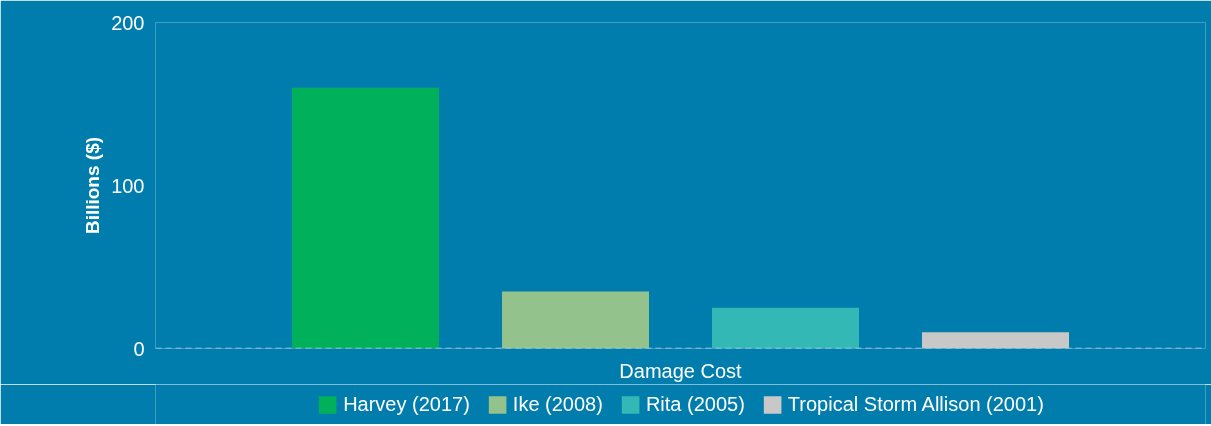  I want to click on x-tick-label: Damage Cost, so click(681, 370).